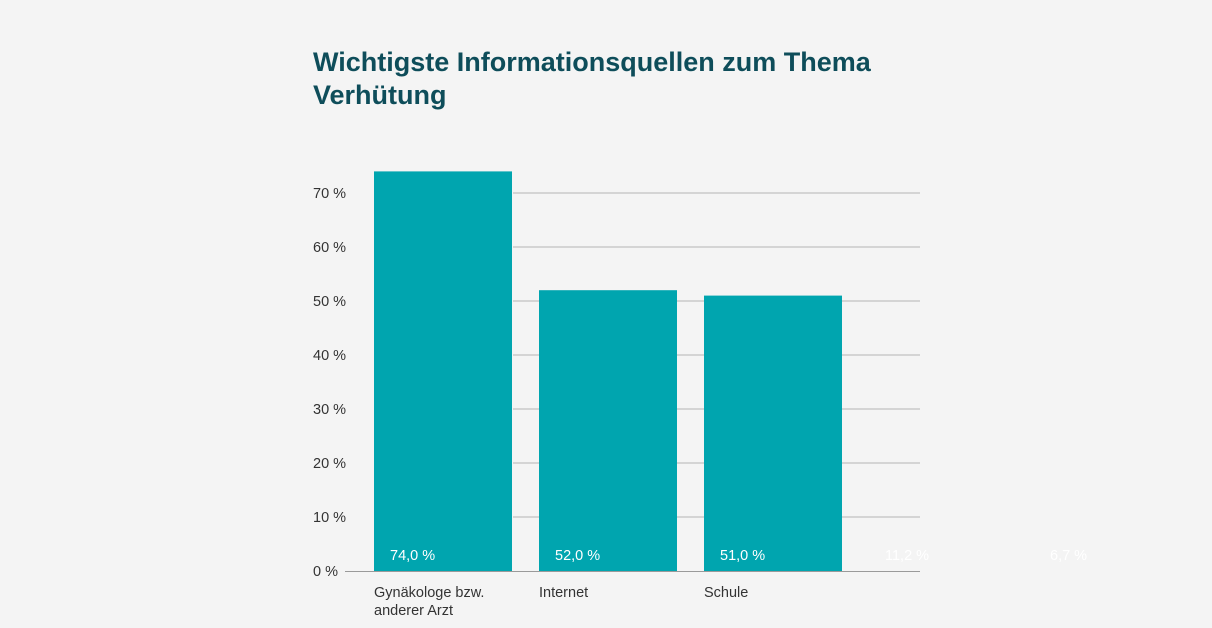 The width and height of the screenshot is (1212, 628). What do you see at coordinates (1068, 556) in the screenshot?
I see `bar-value-label: 6,7 %` at bounding box center [1068, 556].